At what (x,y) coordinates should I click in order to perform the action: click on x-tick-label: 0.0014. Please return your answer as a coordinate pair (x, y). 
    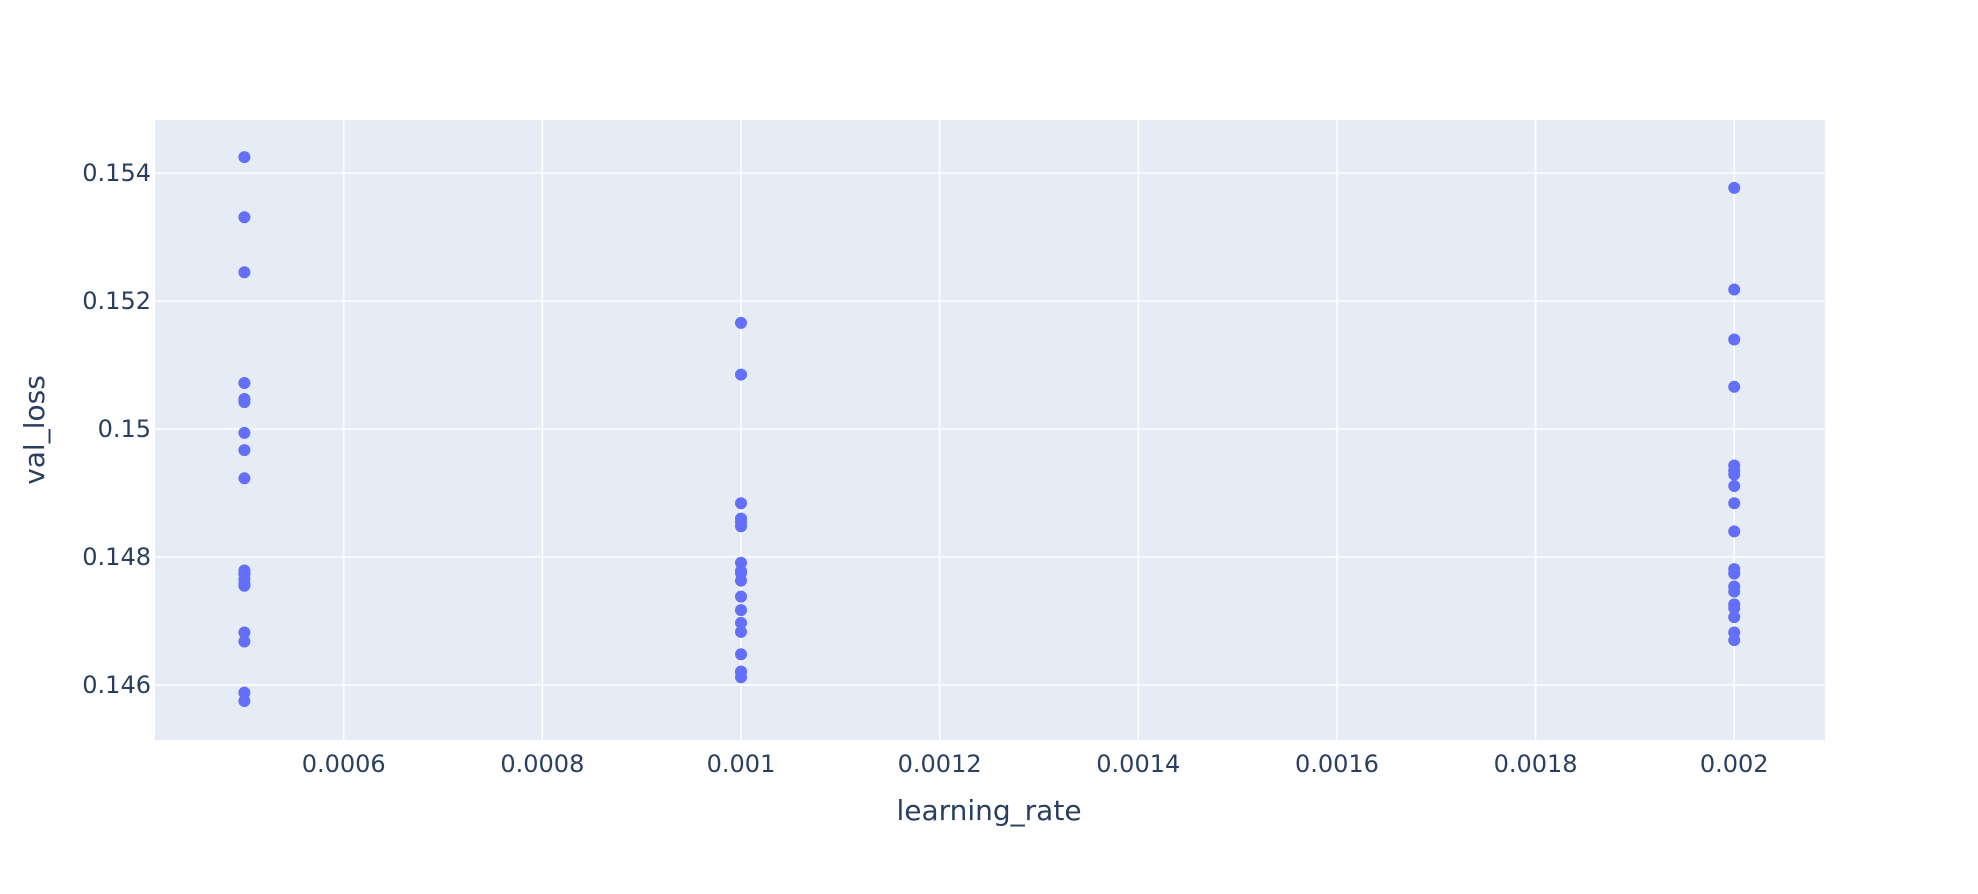
    Looking at the image, I should click on (1138, 764).